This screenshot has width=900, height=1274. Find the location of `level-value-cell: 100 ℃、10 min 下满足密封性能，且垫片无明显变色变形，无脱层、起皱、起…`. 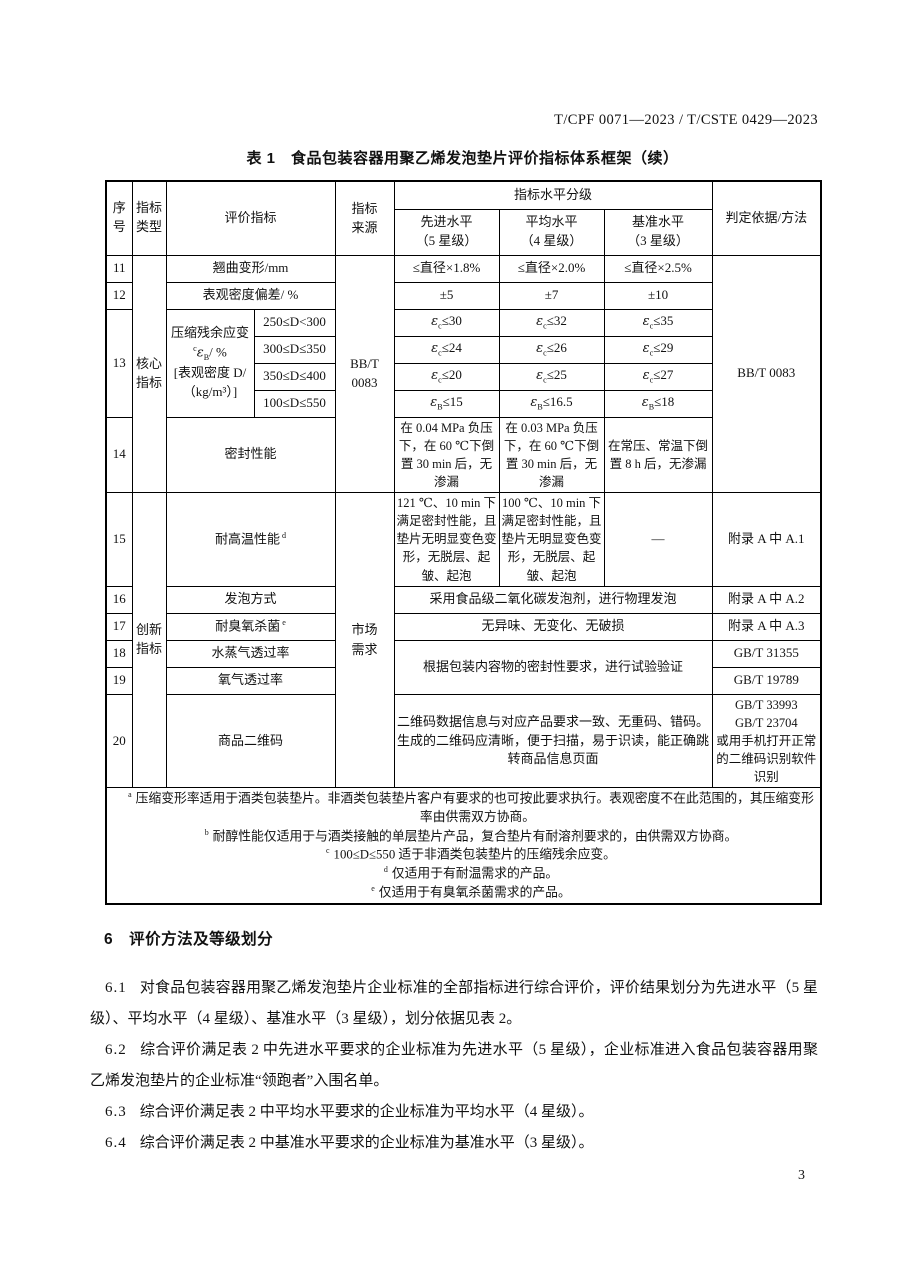

level-value-cell: 100 ℃、10 min 下满足密封性能，且垫片无明显变色变形，无脱层、起皱、起… is located at coordinates (551, 539).